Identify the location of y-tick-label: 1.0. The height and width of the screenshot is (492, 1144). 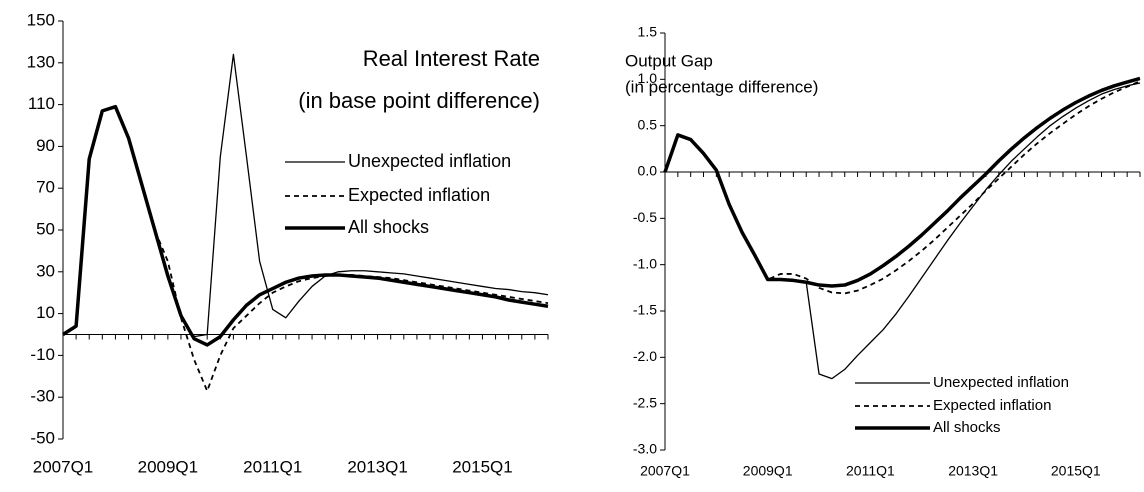
(648, 78).